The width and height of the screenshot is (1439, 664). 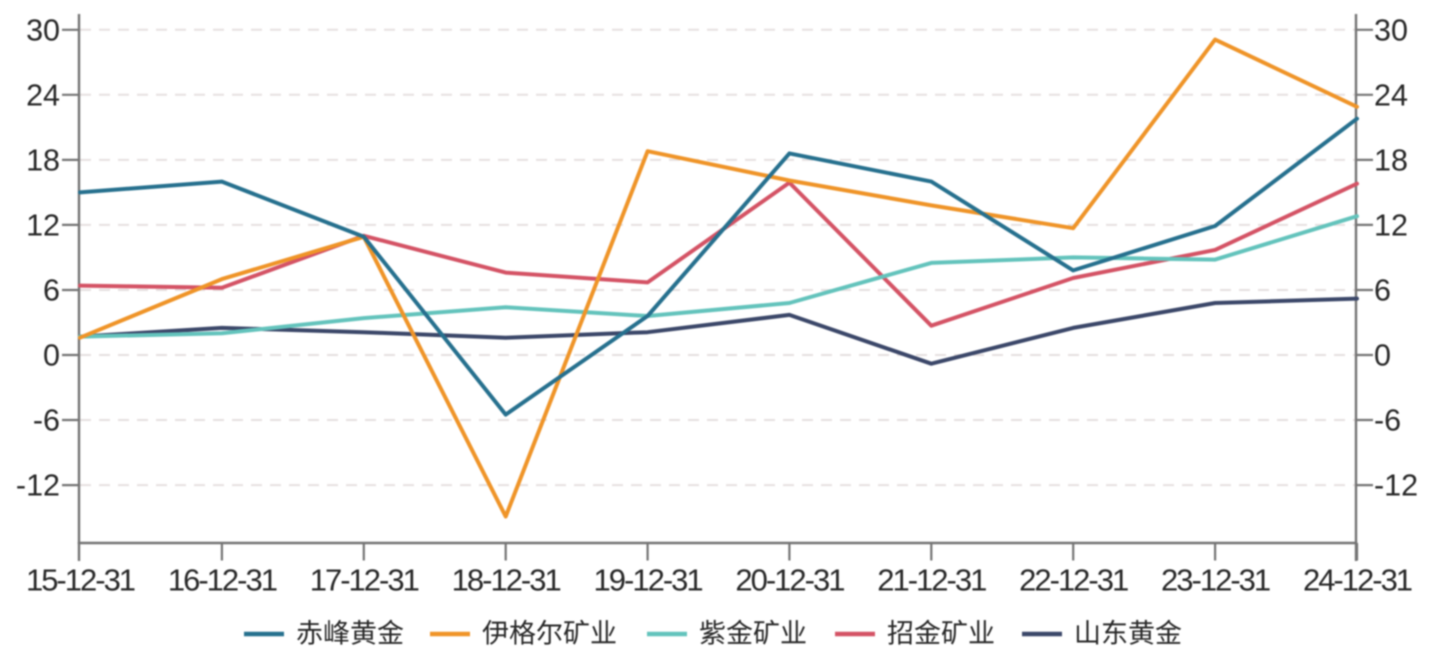 I want to click on svg-text: 23-12-31, so click(x=1215, y=580).